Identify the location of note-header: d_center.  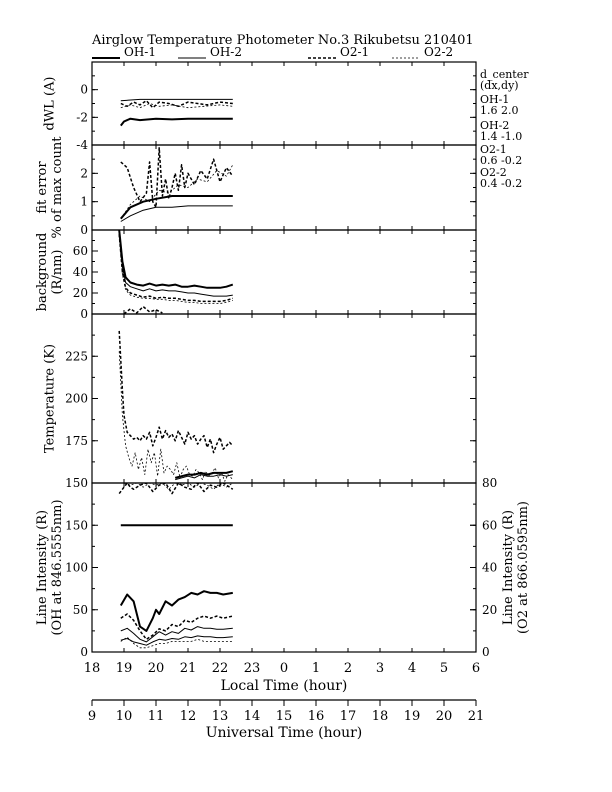
(504, 74).